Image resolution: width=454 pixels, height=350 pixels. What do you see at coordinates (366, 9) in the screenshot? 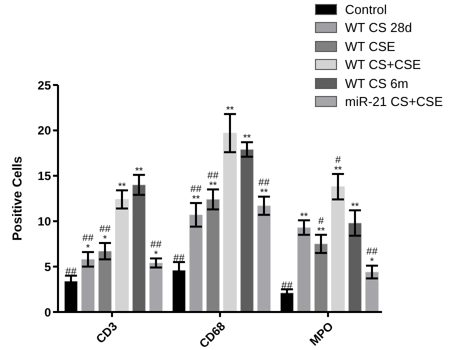
I see `legend-label: Control` at bounding box center [366, 9].